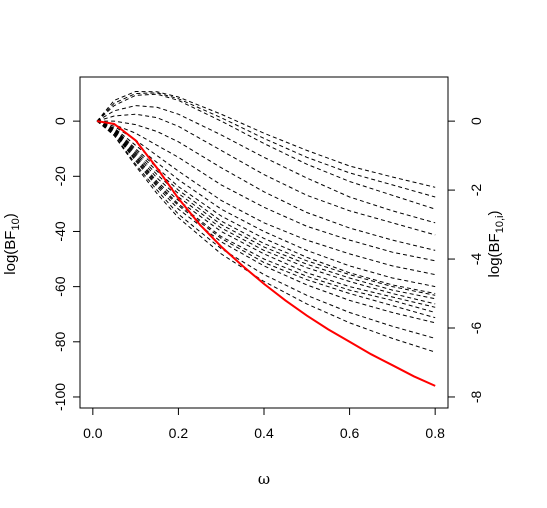 Image resolution: width=547 pixels, height=508 pixels. I want to click on x-tick-label: 0.0, so click(93, 433).